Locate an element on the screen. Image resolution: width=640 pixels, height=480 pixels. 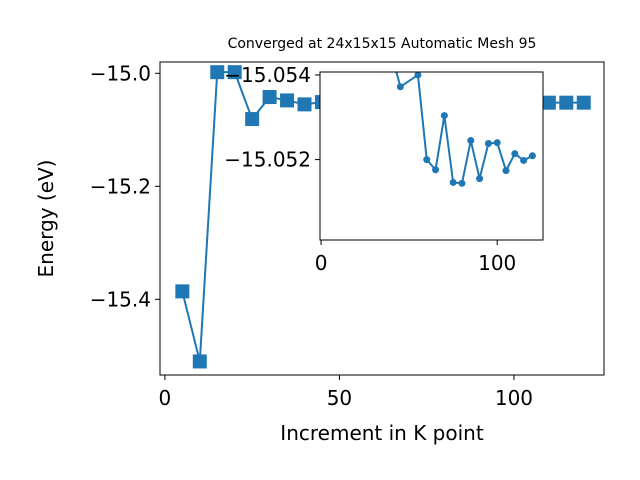
series-line is located at coordinates (464, 128).